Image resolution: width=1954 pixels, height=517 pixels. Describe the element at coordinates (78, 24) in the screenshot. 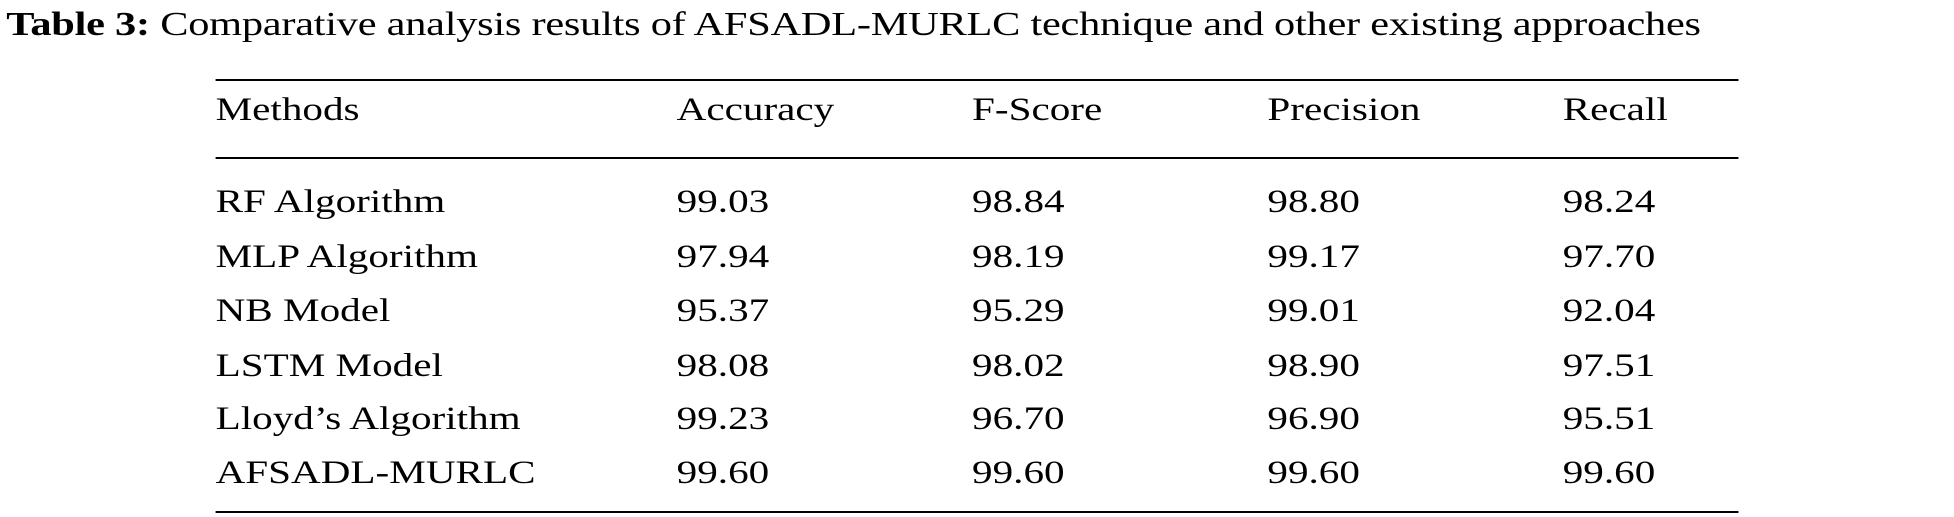

I see `caption-label: Table 3:` at that location.